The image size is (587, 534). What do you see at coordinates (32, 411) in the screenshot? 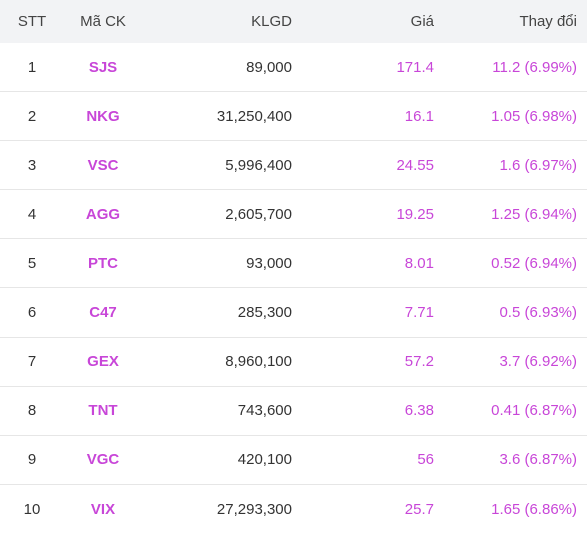
I see `row-index: 8` at bounding box center [32, 411].